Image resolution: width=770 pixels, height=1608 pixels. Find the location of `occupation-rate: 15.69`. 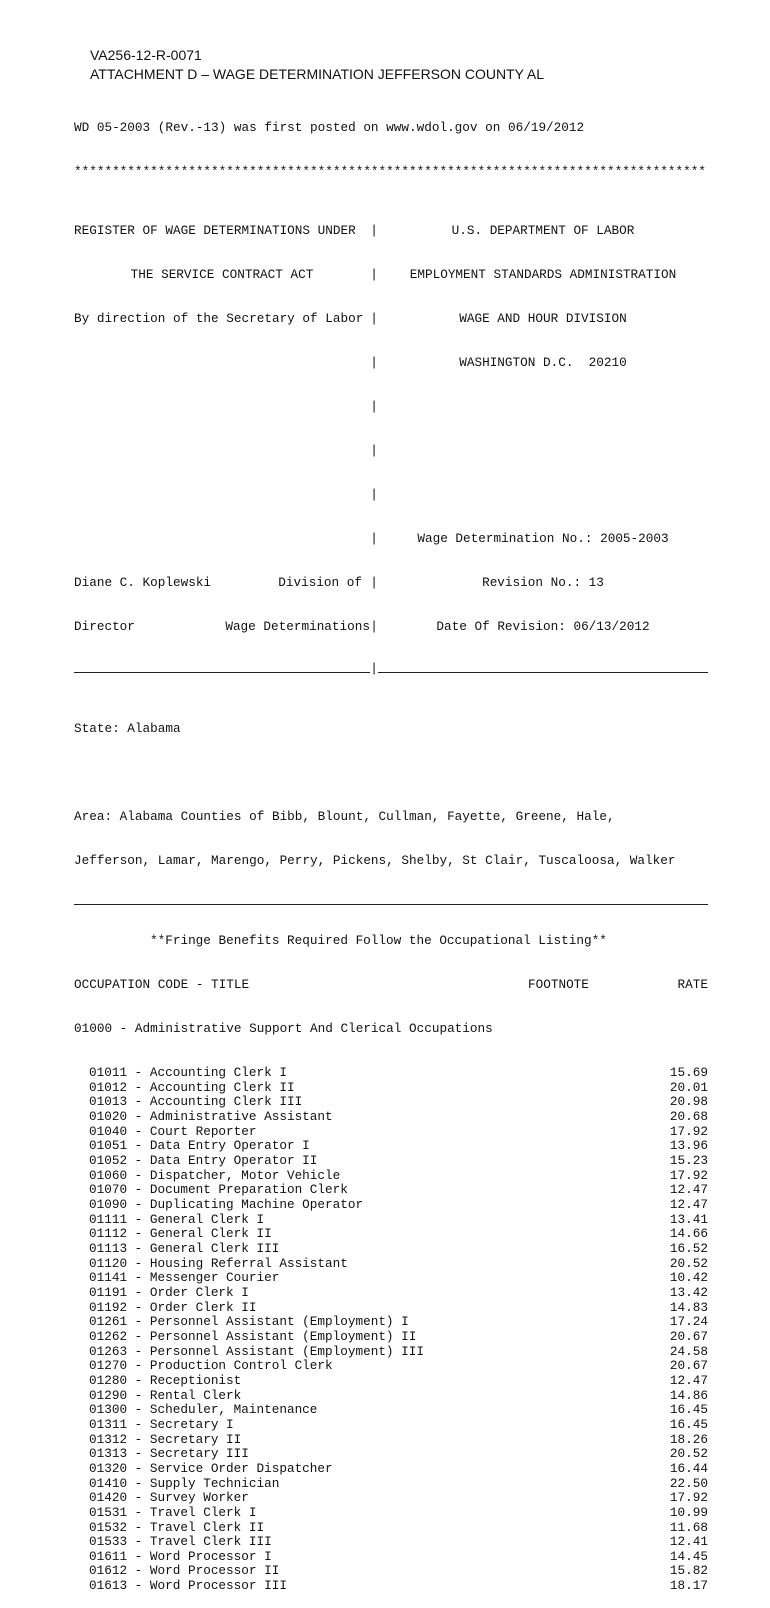

occupation-rate: 15.69 is located at coordinates (688, 1073).